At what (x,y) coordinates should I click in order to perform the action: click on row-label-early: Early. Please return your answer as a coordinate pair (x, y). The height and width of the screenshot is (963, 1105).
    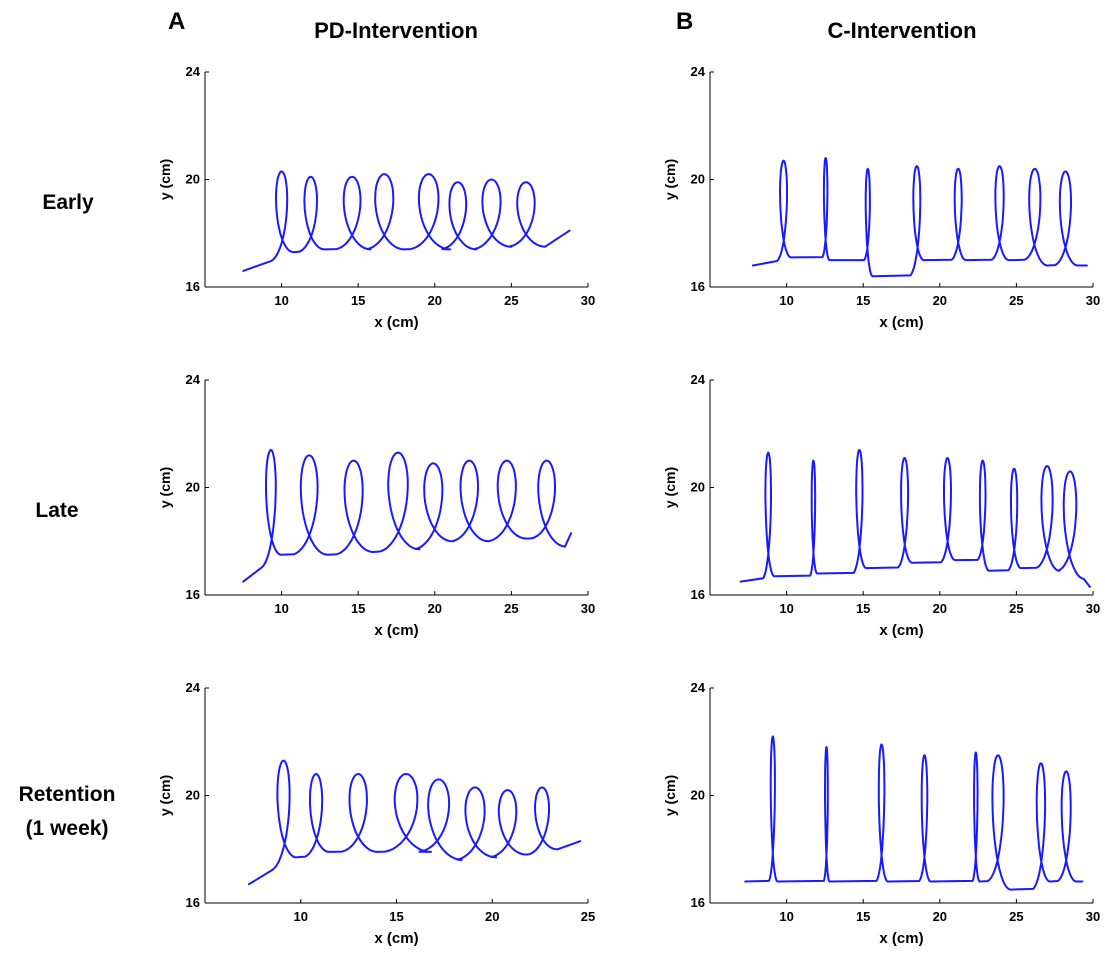
    Looking at the image, I should click on (71, 203).